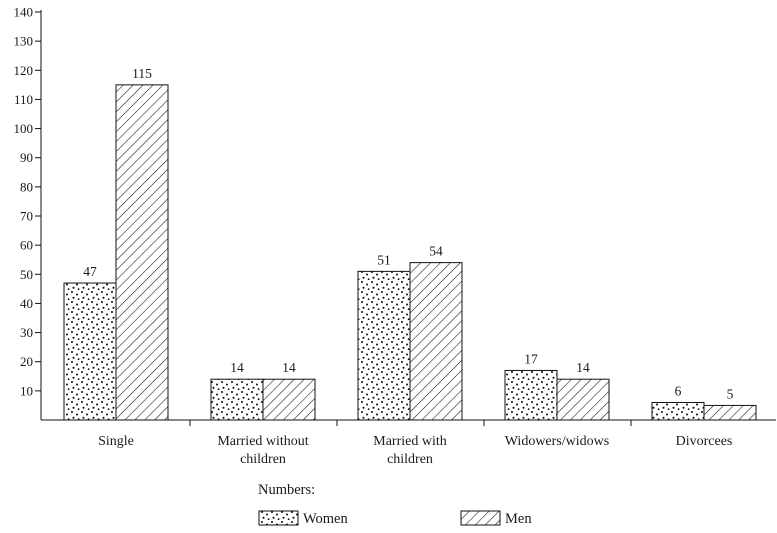 The image size is (777, 533). I want to click on y-tick-label: 80, so click(26, 186).